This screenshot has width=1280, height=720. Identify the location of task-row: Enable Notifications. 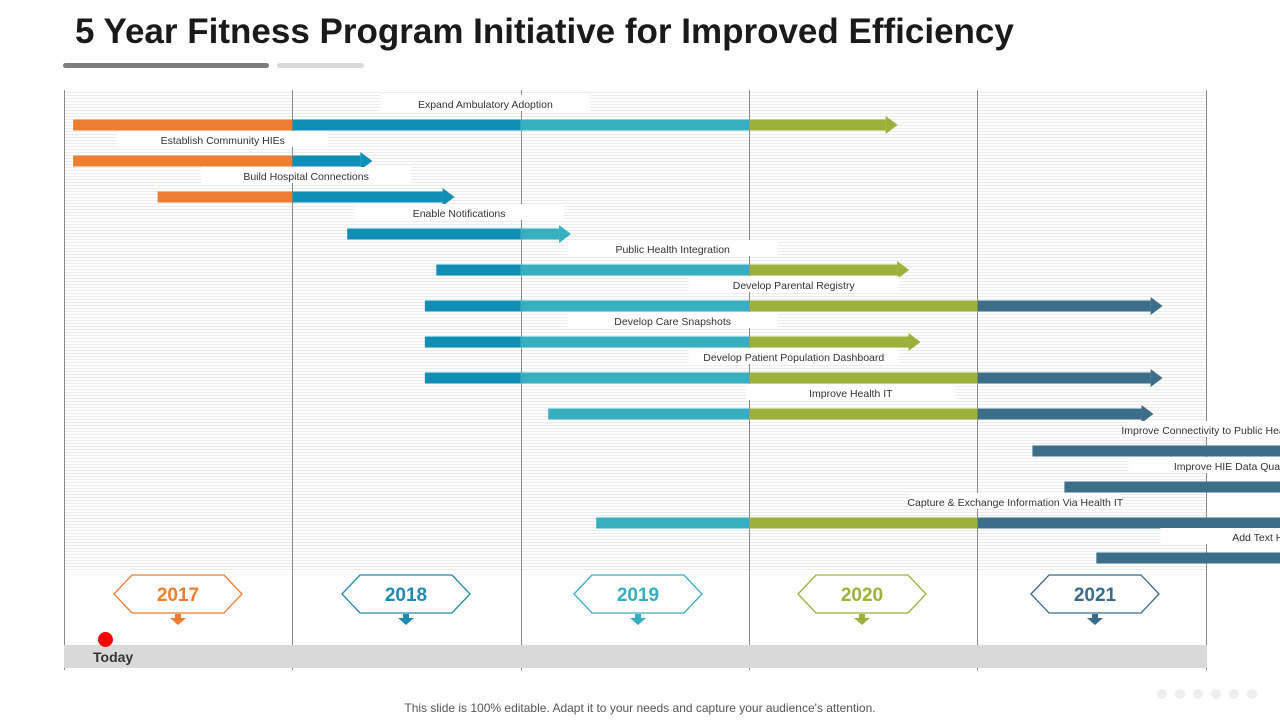
(459, 223).